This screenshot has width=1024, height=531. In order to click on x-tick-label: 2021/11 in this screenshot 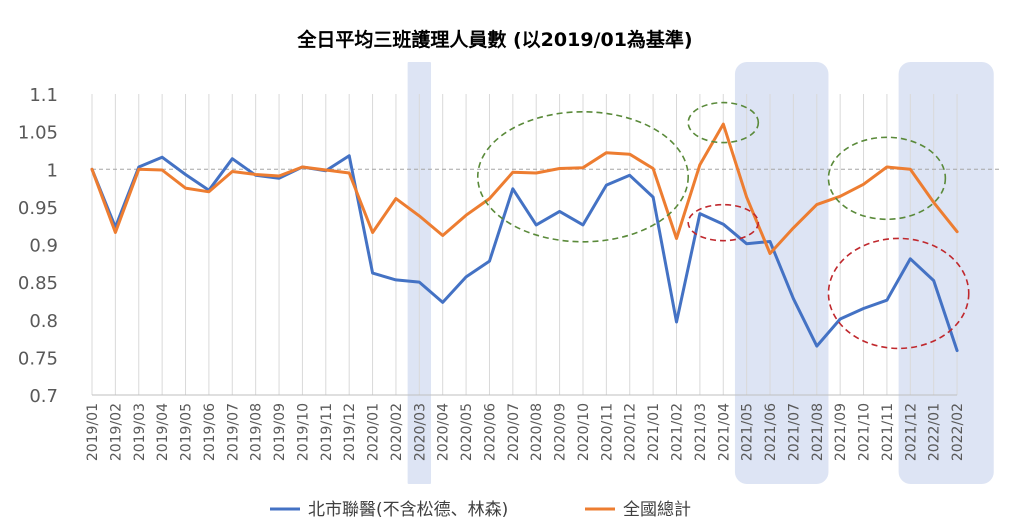, I will do `click(888, 432)`.